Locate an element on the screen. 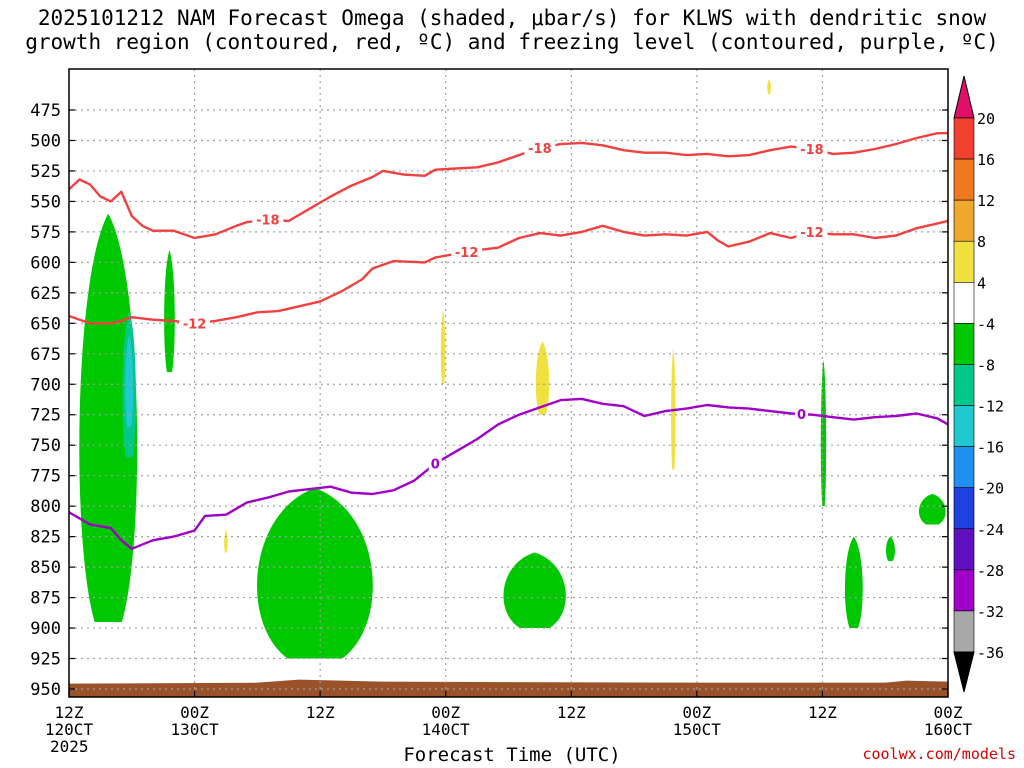 This screenshot has width=1024, height=768. y-tick-label-475: 475 is located at coordinates (45, 111).